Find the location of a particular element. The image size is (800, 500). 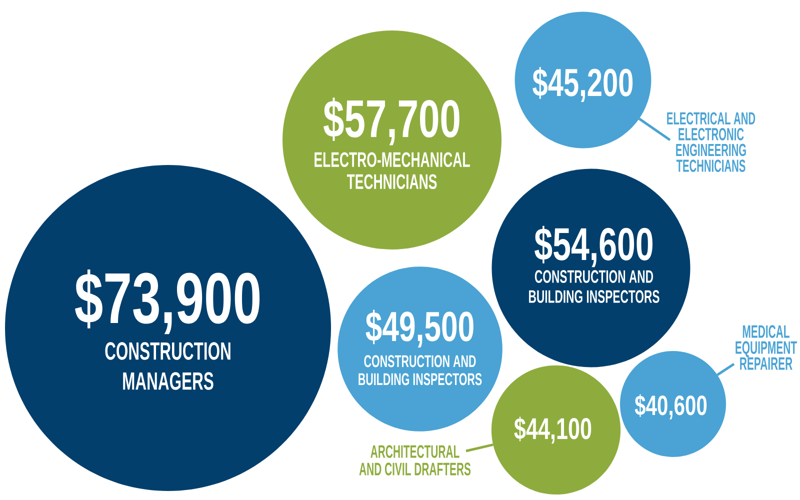

data-label: $73,900 is located at coordinates (167, 302).